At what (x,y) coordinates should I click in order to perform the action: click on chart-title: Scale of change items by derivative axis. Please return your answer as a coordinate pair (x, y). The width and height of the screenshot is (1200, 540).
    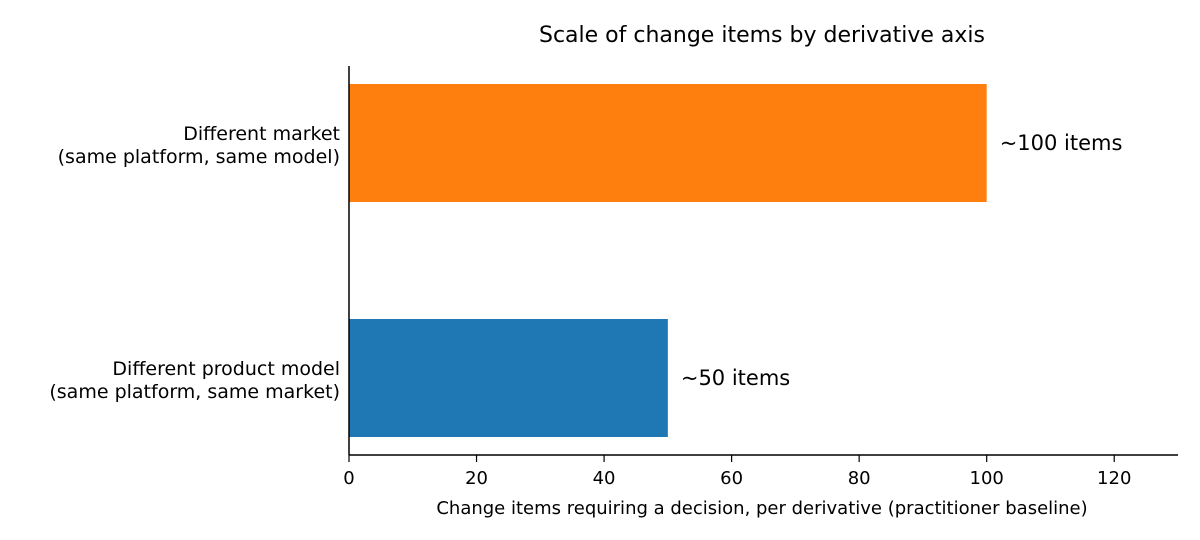
    Looking at the image, I should click on (762, 35).